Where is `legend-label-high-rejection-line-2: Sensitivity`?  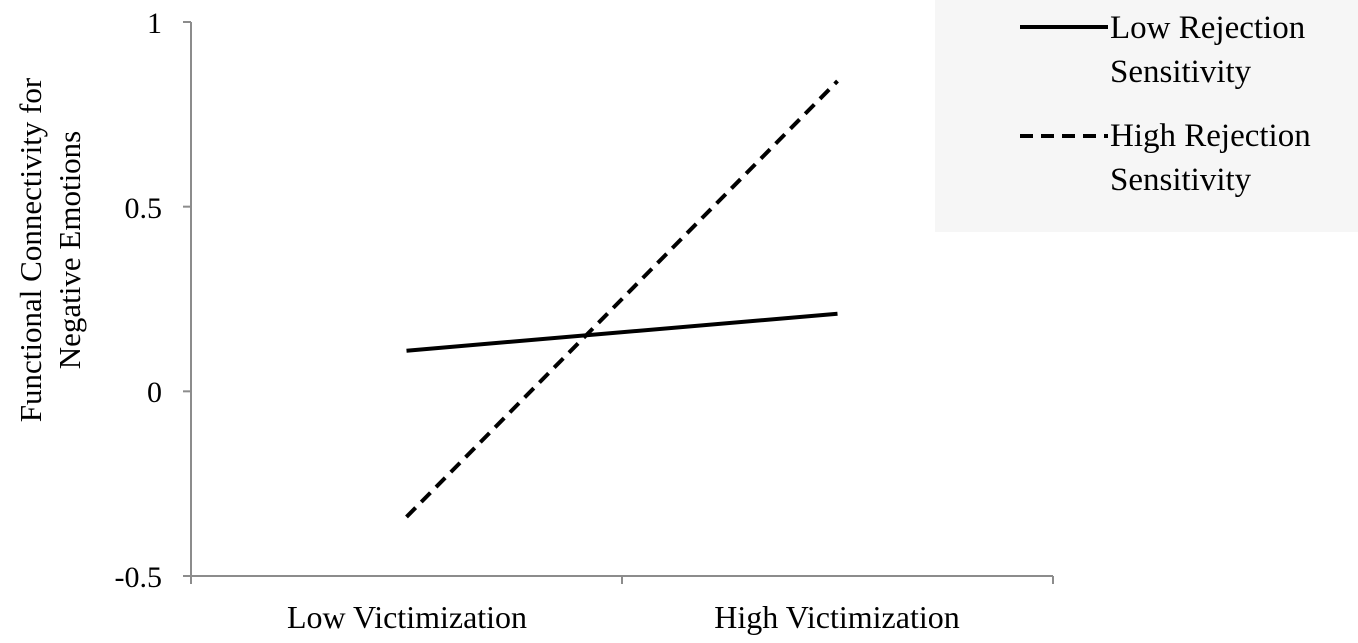
legend-label-high-rejection-line-2: Sensitivity is located at coordinates (1181, 180).